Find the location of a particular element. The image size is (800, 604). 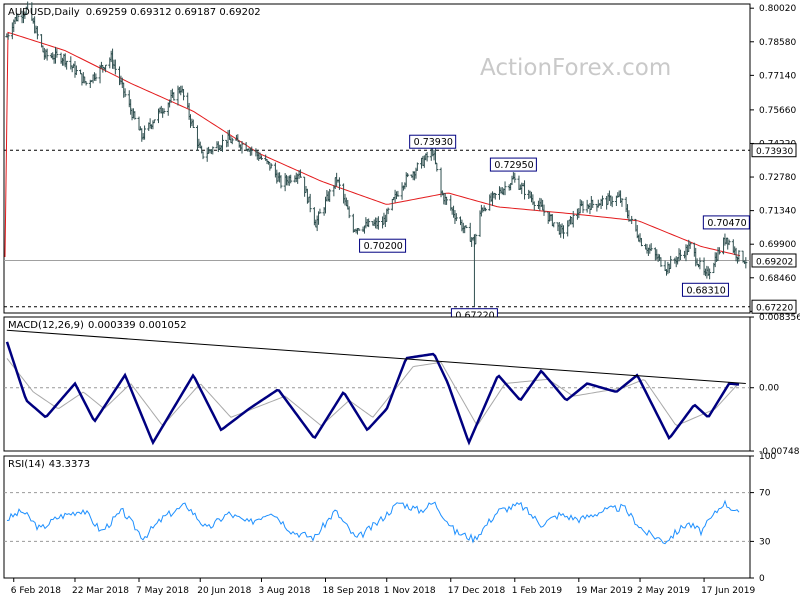

x-tick-label: 17 Jun 2019 is located at coordinates (728, 591).